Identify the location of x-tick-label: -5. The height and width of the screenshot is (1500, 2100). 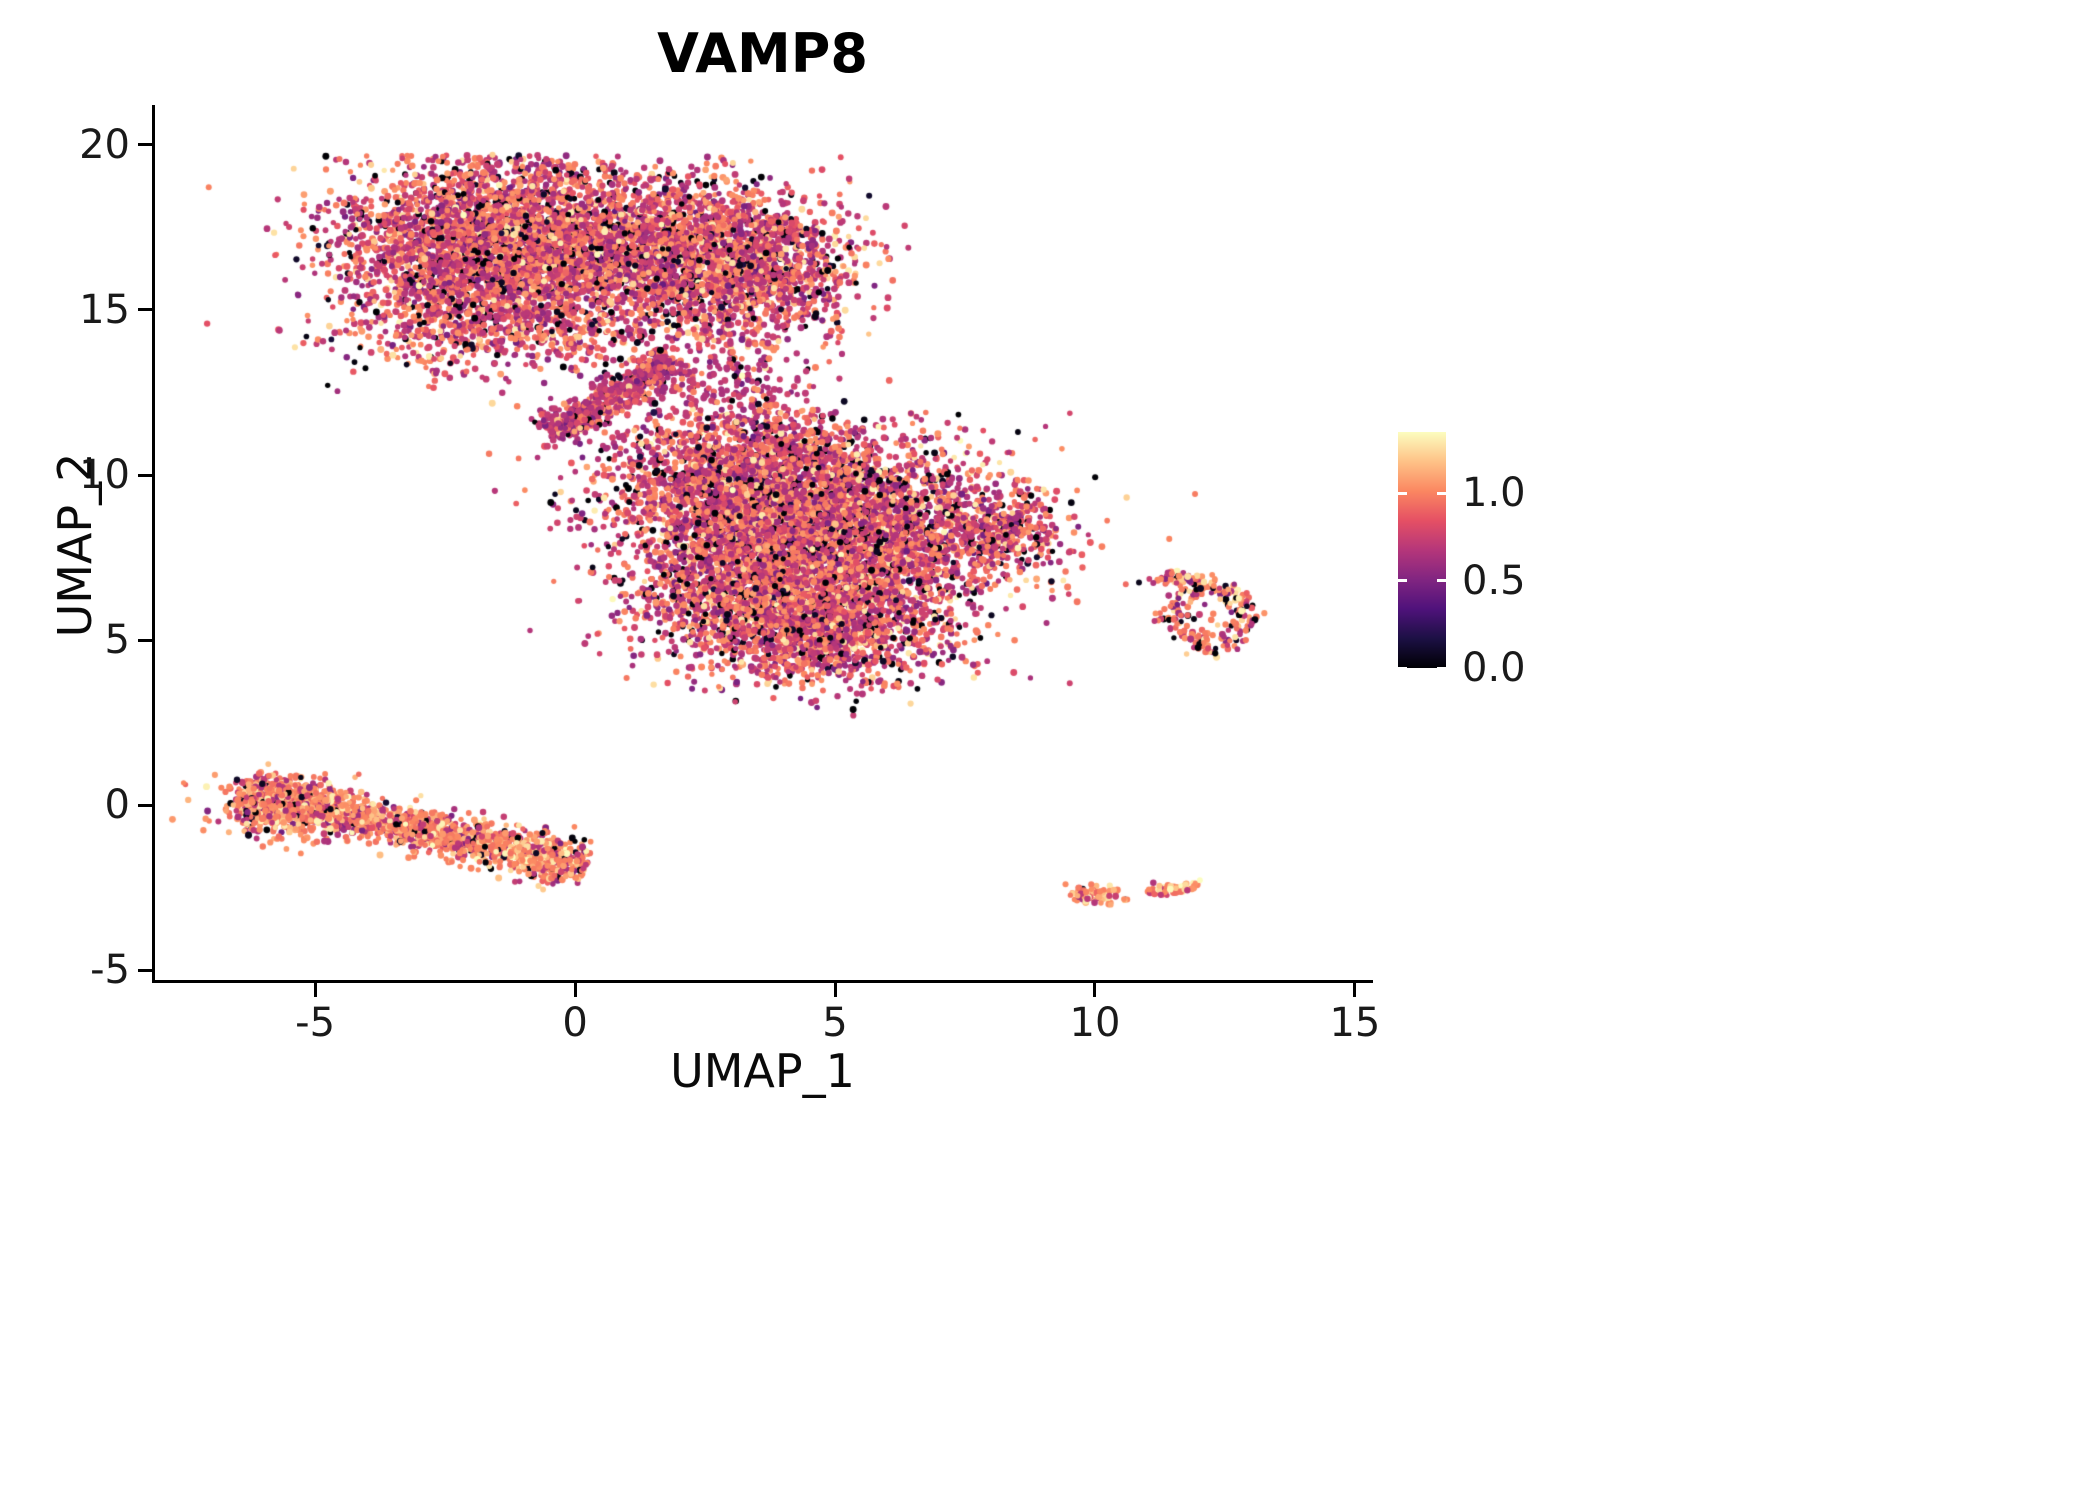
(315, 1023).